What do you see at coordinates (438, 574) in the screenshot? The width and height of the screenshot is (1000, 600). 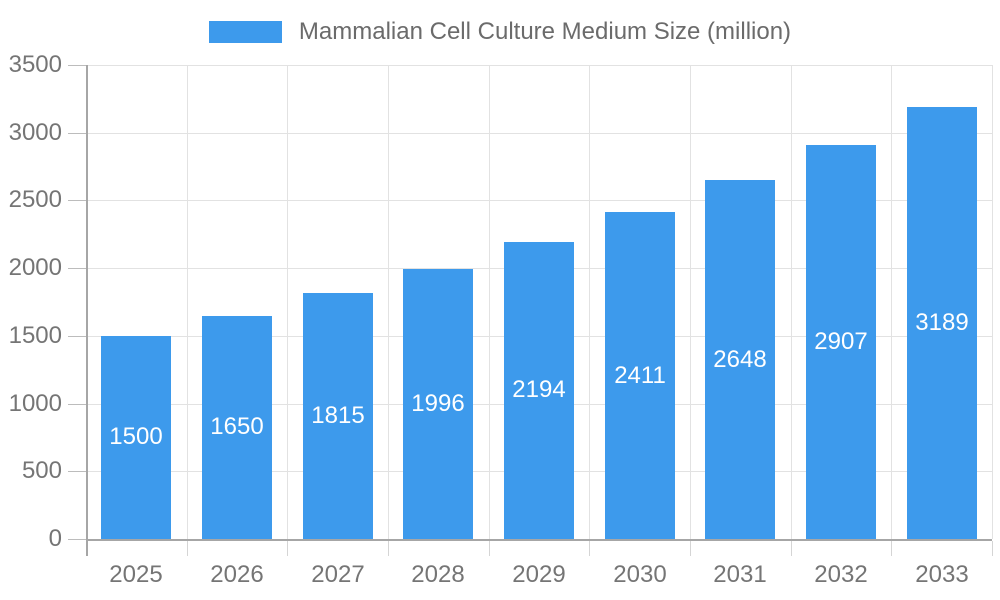 I see `x-axis-tick-label: 2028` at bounding box center [438, 574].